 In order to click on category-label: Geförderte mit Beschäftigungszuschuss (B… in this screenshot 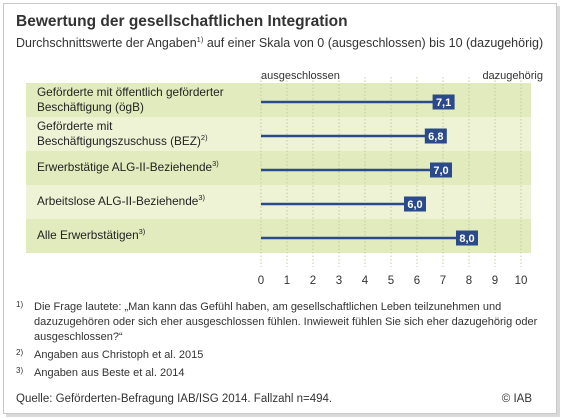, I will do `click(137, 134)`.